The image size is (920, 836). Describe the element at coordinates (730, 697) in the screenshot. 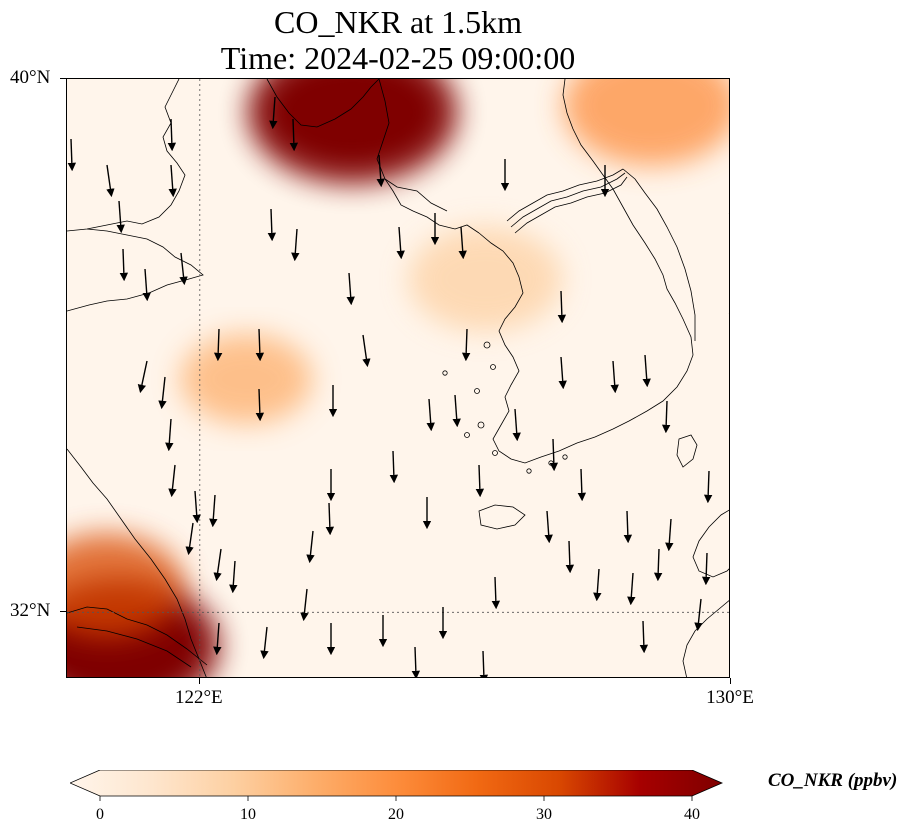

I see `lon-tick-label-130: 130°E` at that location.